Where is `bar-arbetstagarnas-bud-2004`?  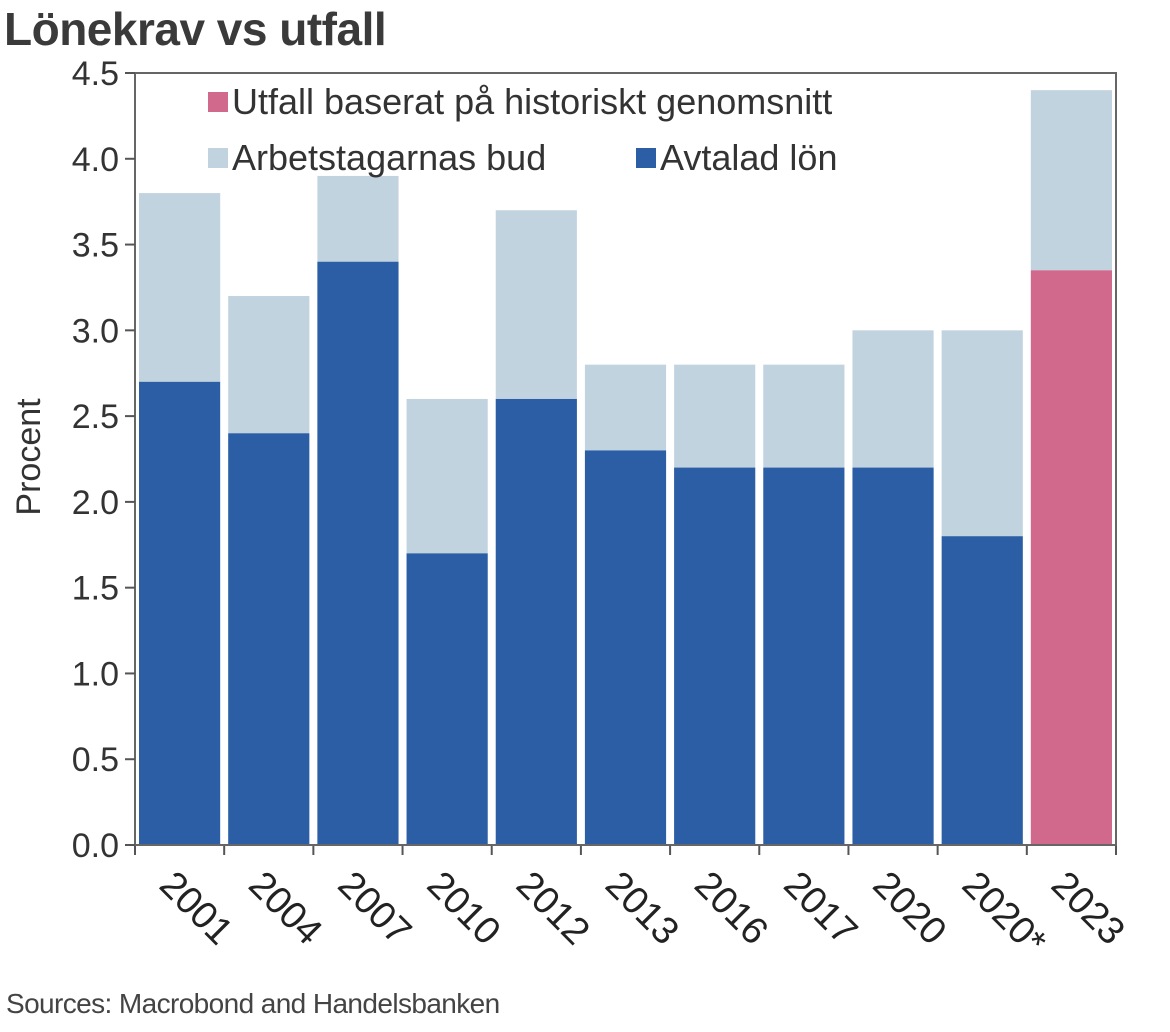
bar-arbetstagarnas-bud-2004 is located at coordinates (269, 365).